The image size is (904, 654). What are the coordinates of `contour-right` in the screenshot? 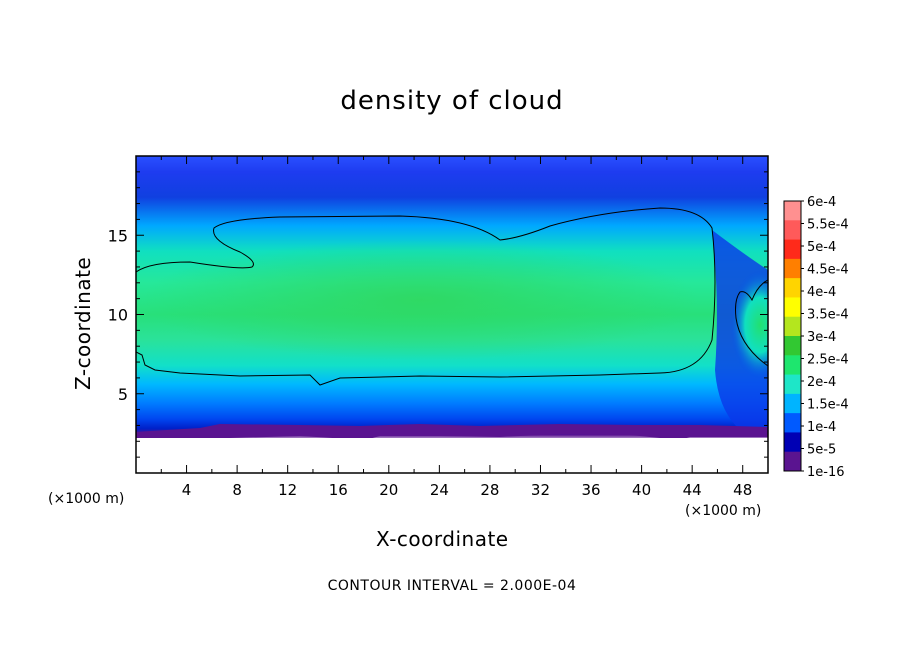 It's located at (751, 323).